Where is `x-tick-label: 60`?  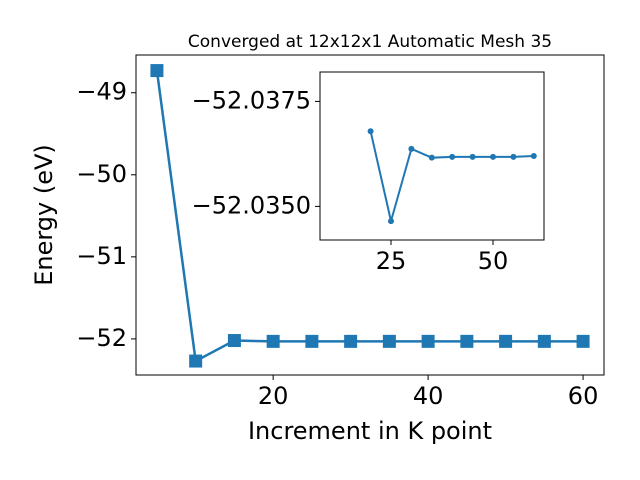
x-tick-label: 60 is located at coordinates (583, 396).